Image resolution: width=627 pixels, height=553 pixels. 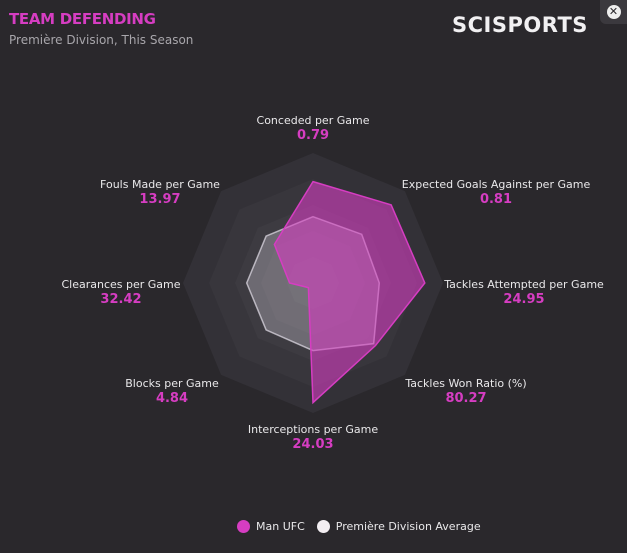 What do you see at coordinates (101, 40) in the screenshot?
I see `chart-subtitle: Première Division, This Season` at bounding box center [101, 40].